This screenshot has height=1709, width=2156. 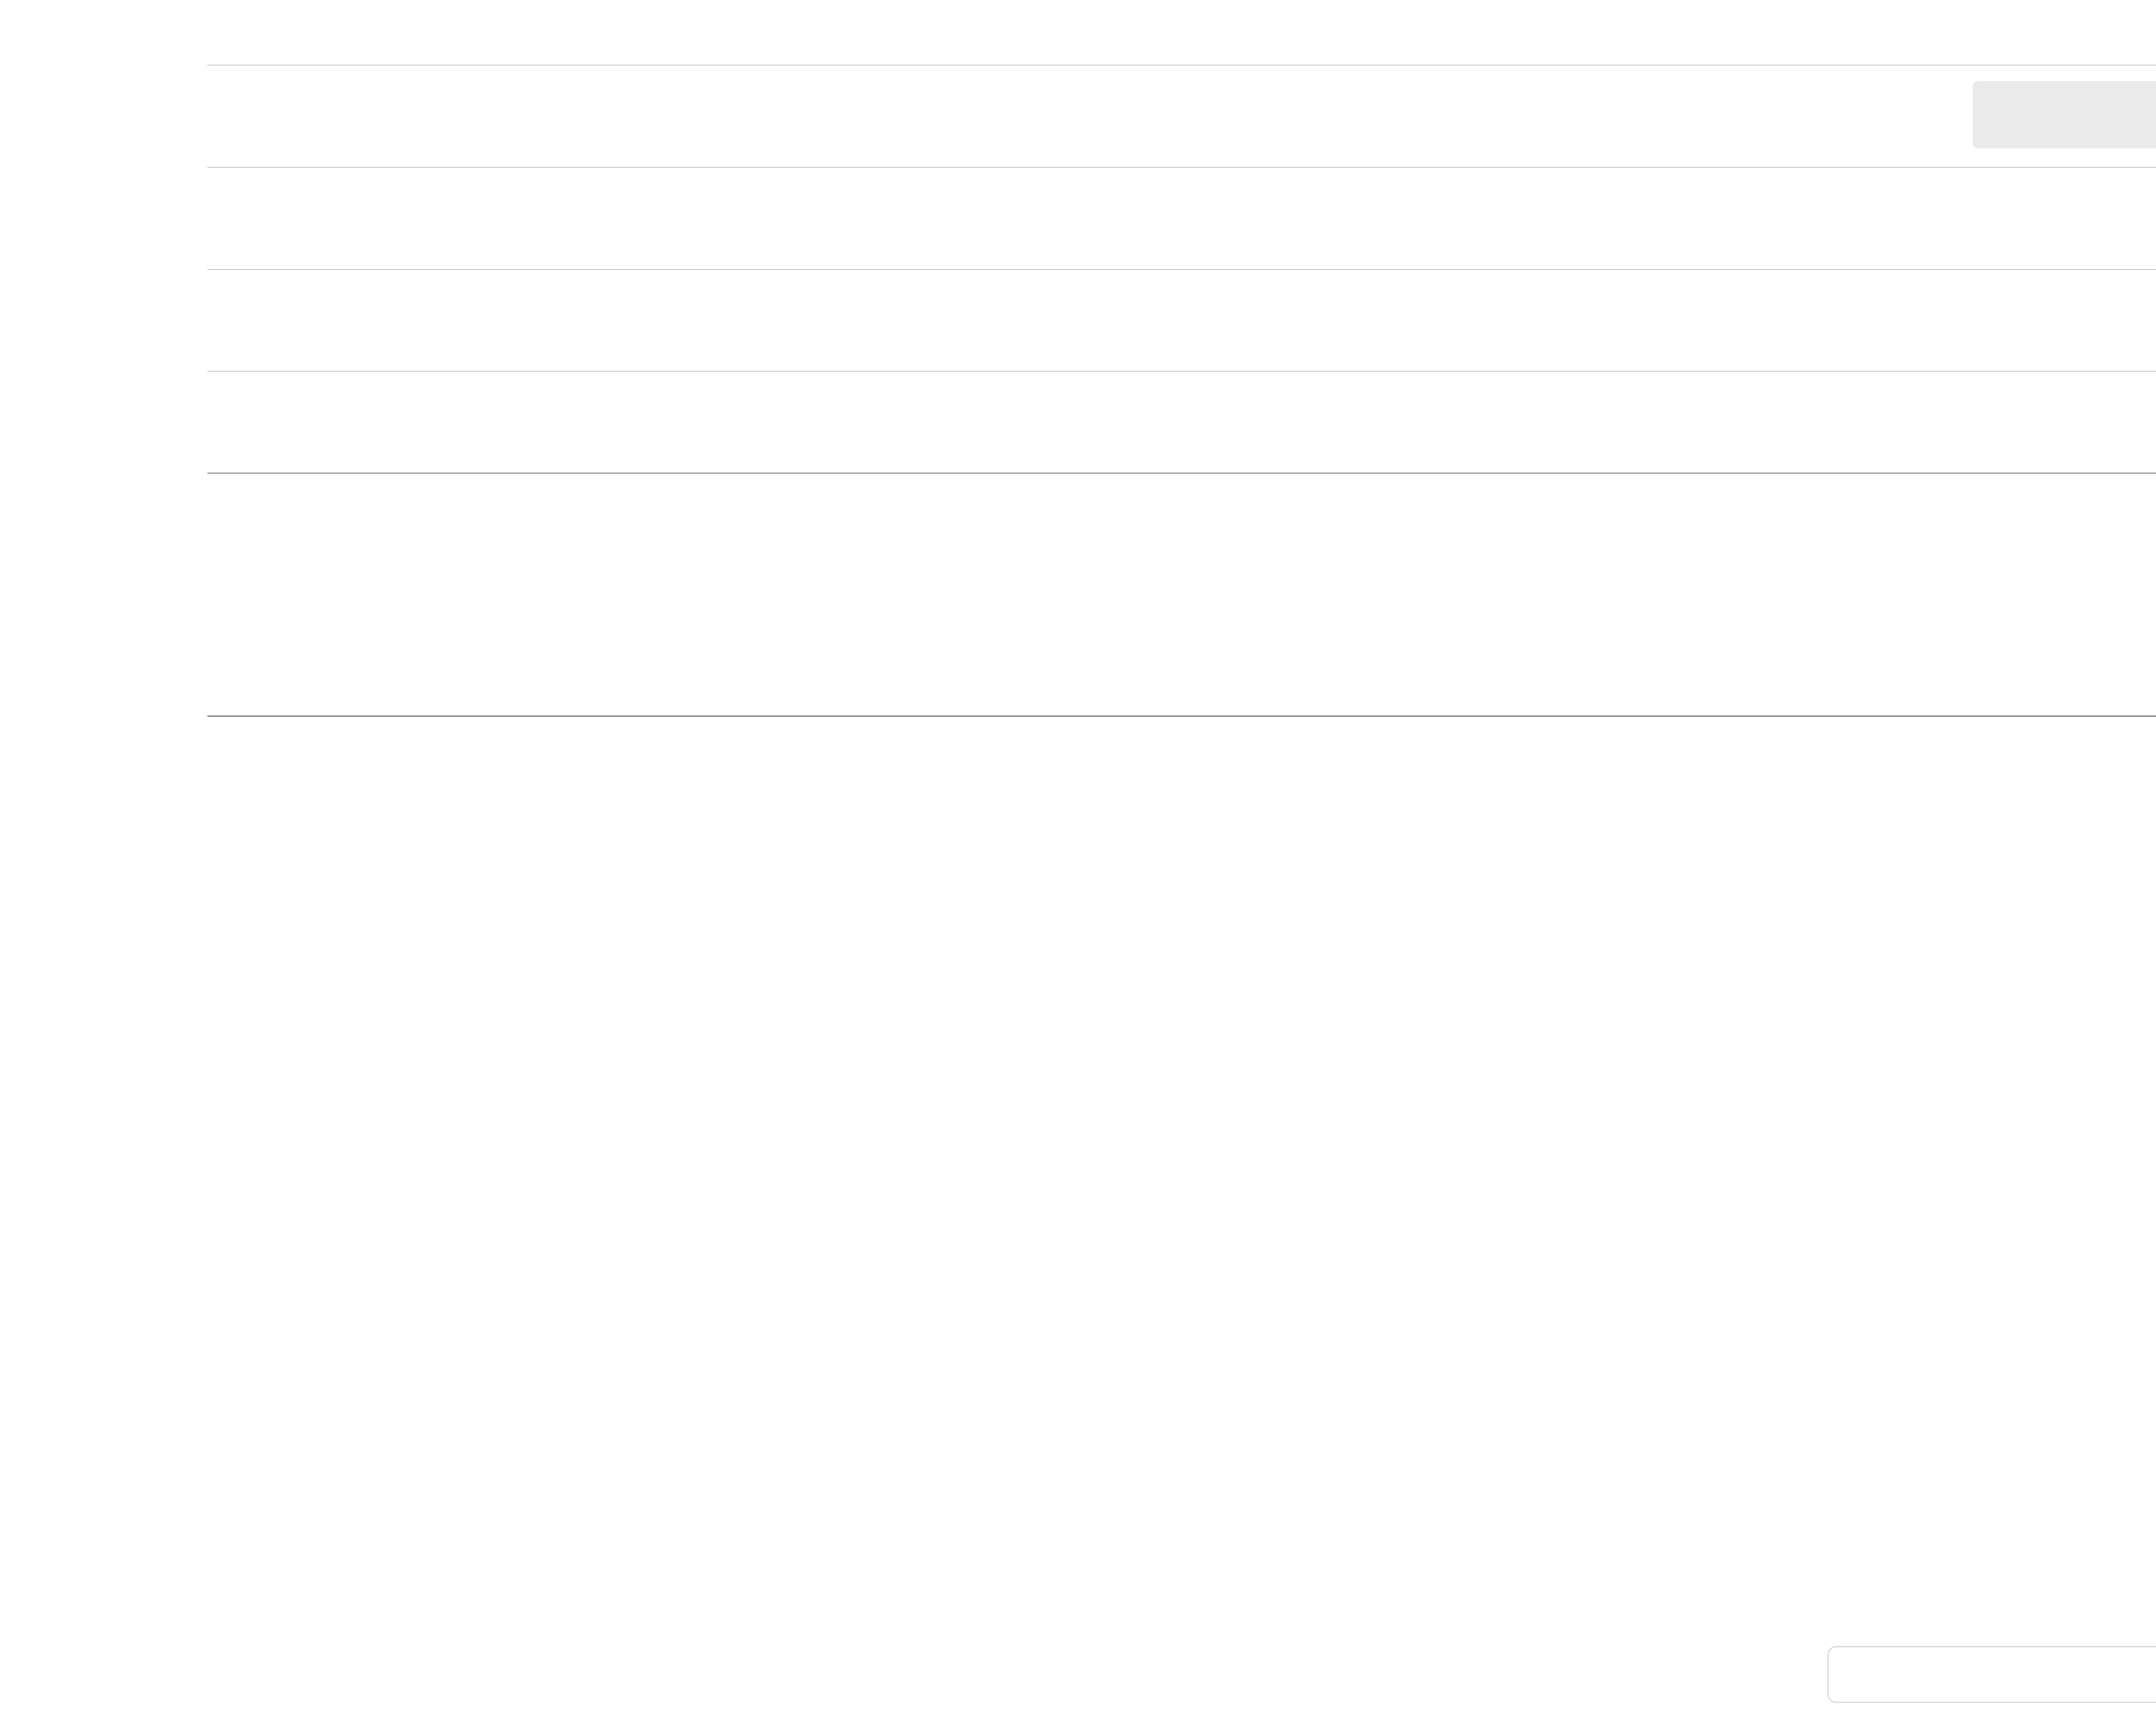 What do you see at coordinates (2016, 103) in the screenshot?
I see `genic-swatch` at bounding box center [2016, 103].